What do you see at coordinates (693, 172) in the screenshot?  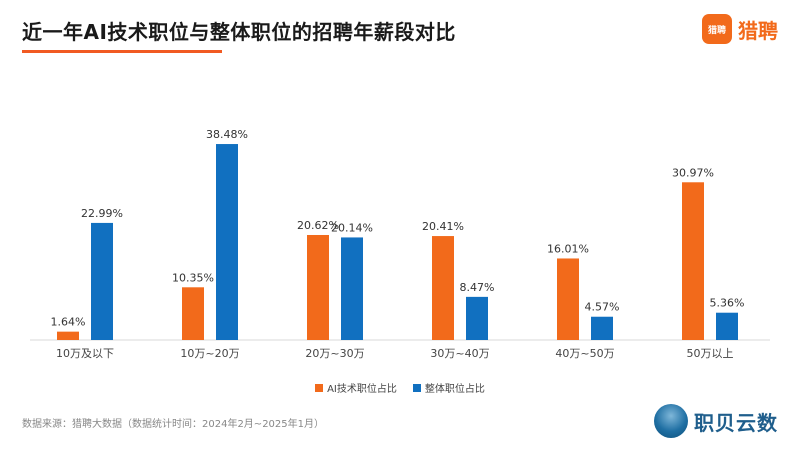 I see `data-label-ai-5: 30.97%` at bounding box center [693, 172].